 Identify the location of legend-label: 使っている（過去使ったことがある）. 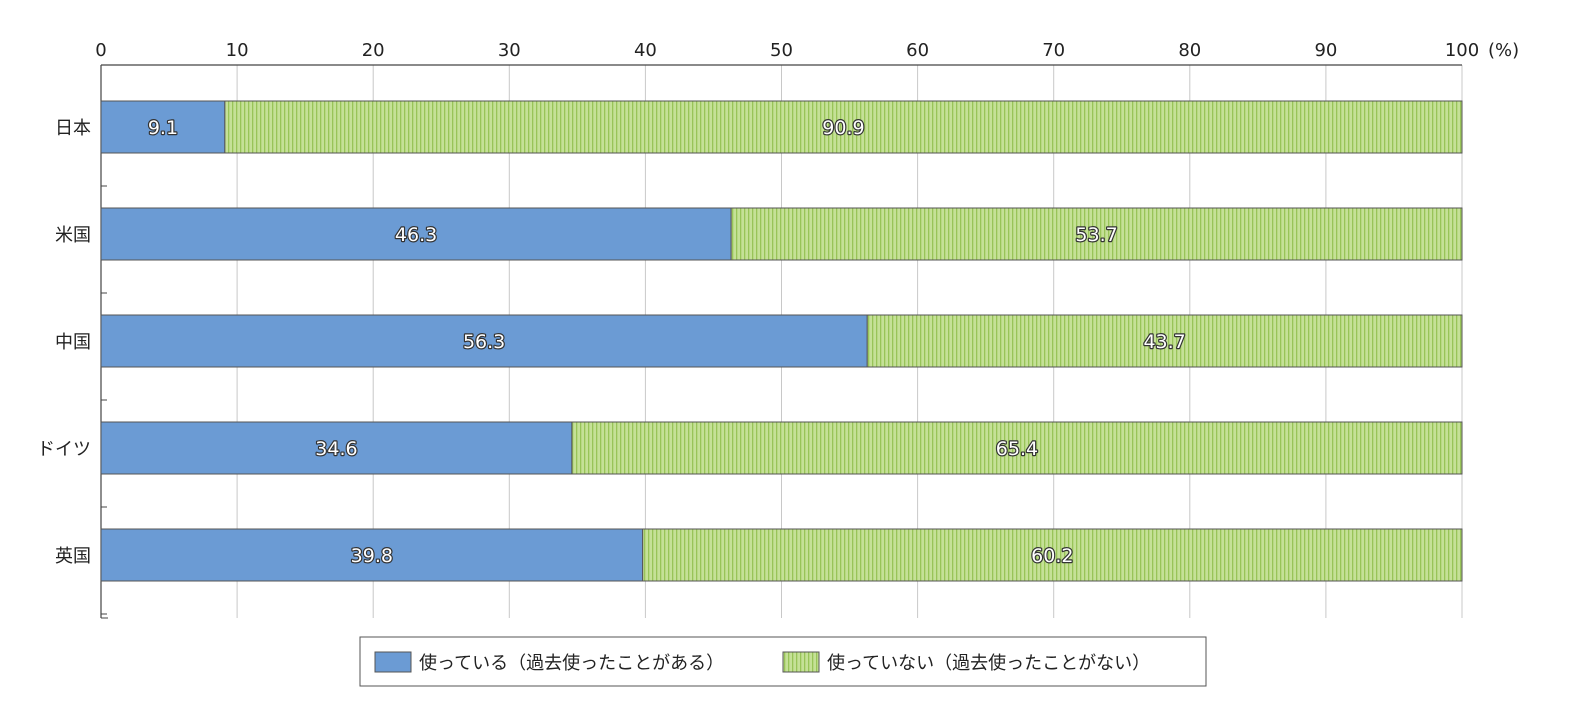
(571, 663).